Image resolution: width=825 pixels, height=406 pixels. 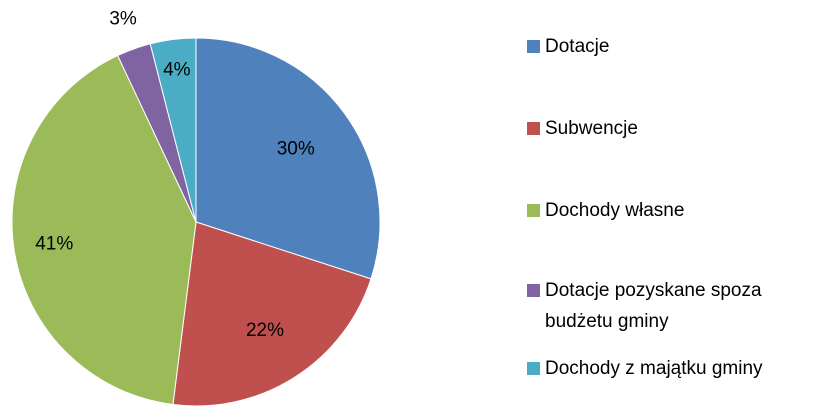 I want to click on data-label: 22%, so click(x=265, y=330).